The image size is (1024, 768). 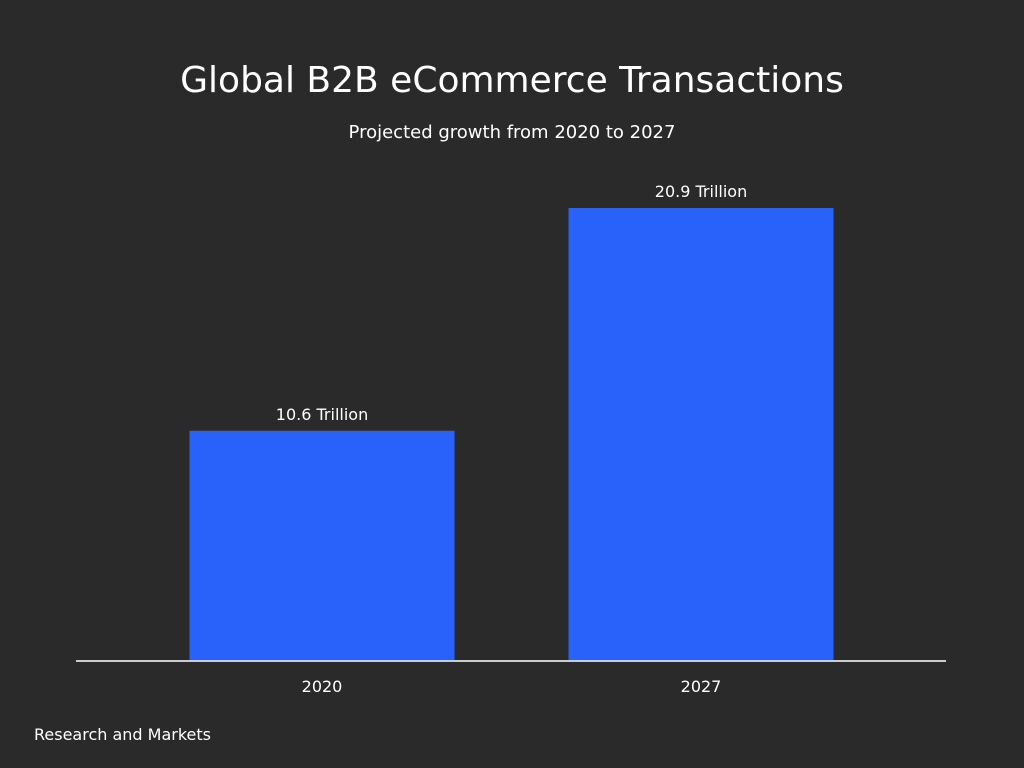 I want to click on source-label: Research and Markets, so click(x=122, y=734).